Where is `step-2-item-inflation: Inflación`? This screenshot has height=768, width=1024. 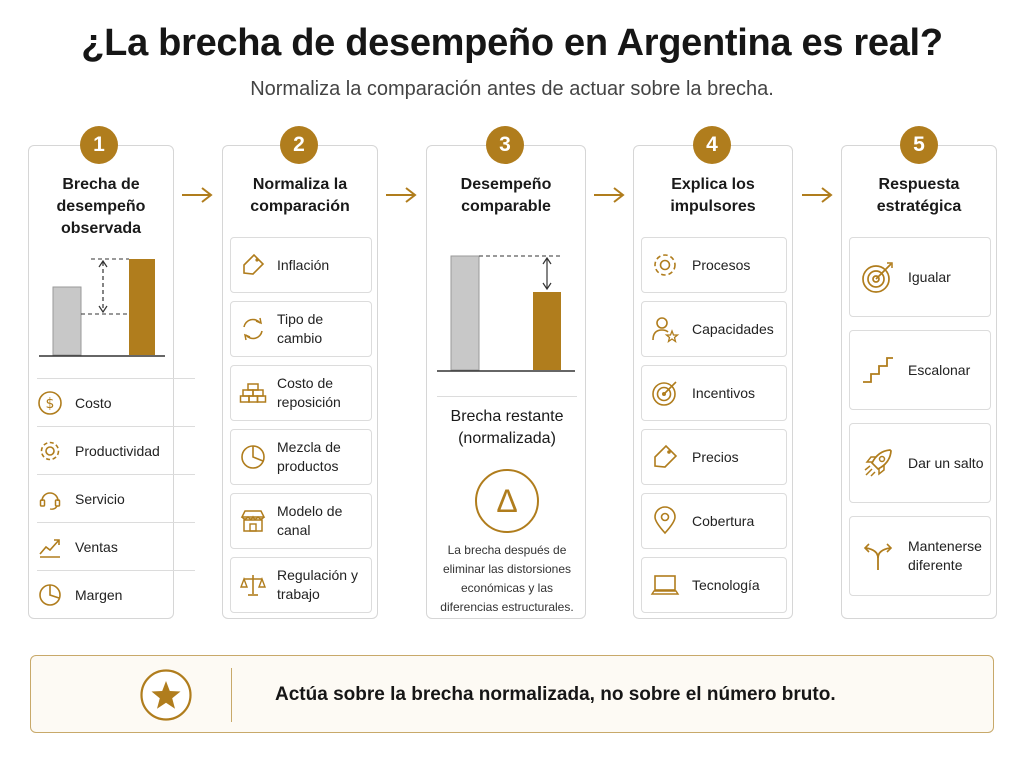 step-2-item-inflation: Inflación is located at coordinates (301, 265).